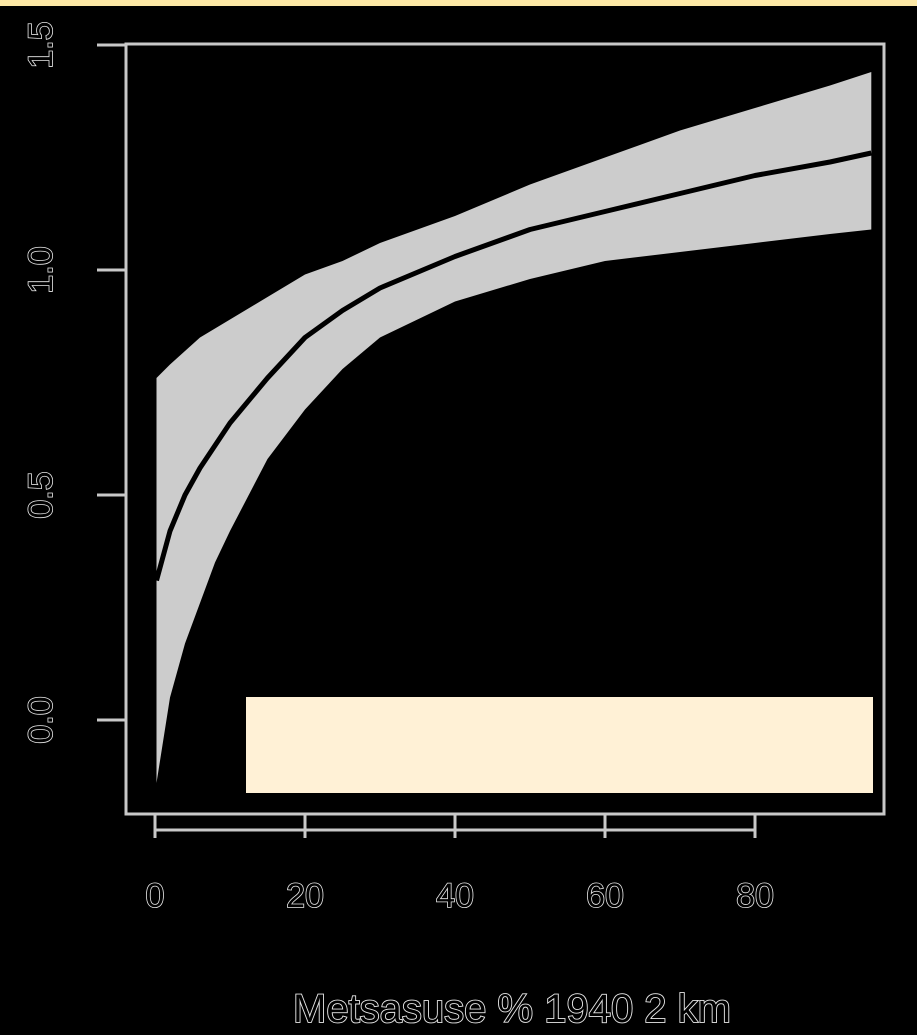 The image size is (917, 1035). Describe the element at coordinates (41, 44) in the screenshot. I see `y-tick-label: 1.5` at that location.